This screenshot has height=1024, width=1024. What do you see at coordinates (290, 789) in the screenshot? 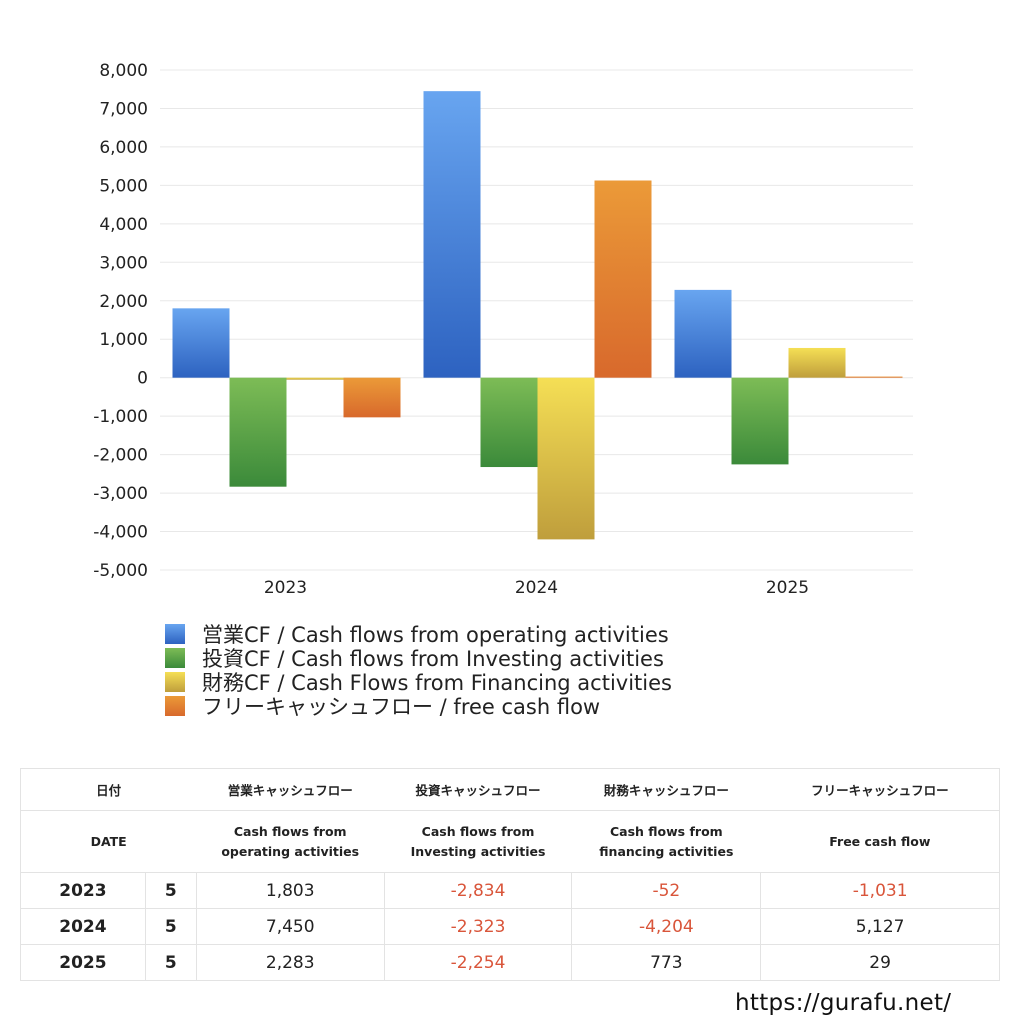
I see `header-operating-jp: 営業キャッシュフロー` at bounding box center [290, 789].